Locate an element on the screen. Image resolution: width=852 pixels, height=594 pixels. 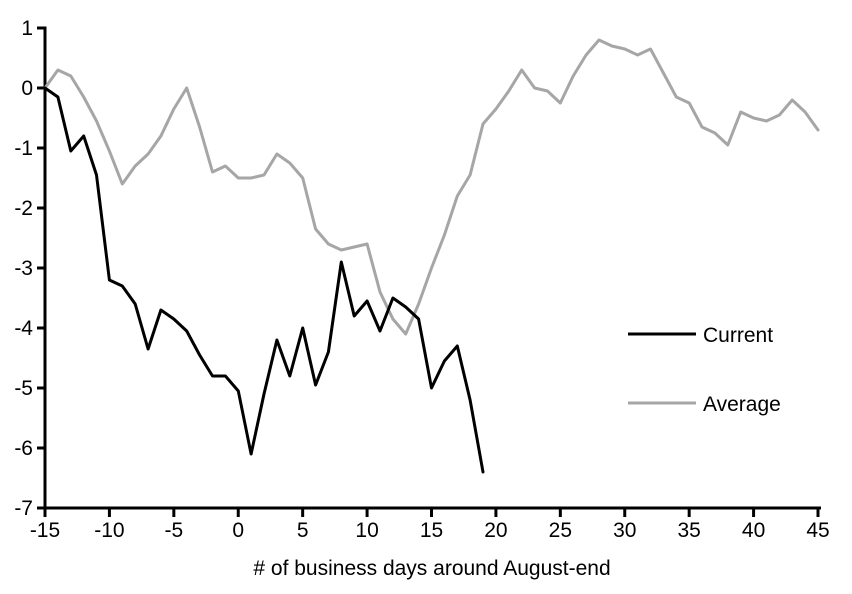
legend: Current Average is located at coordinates (704, 370).